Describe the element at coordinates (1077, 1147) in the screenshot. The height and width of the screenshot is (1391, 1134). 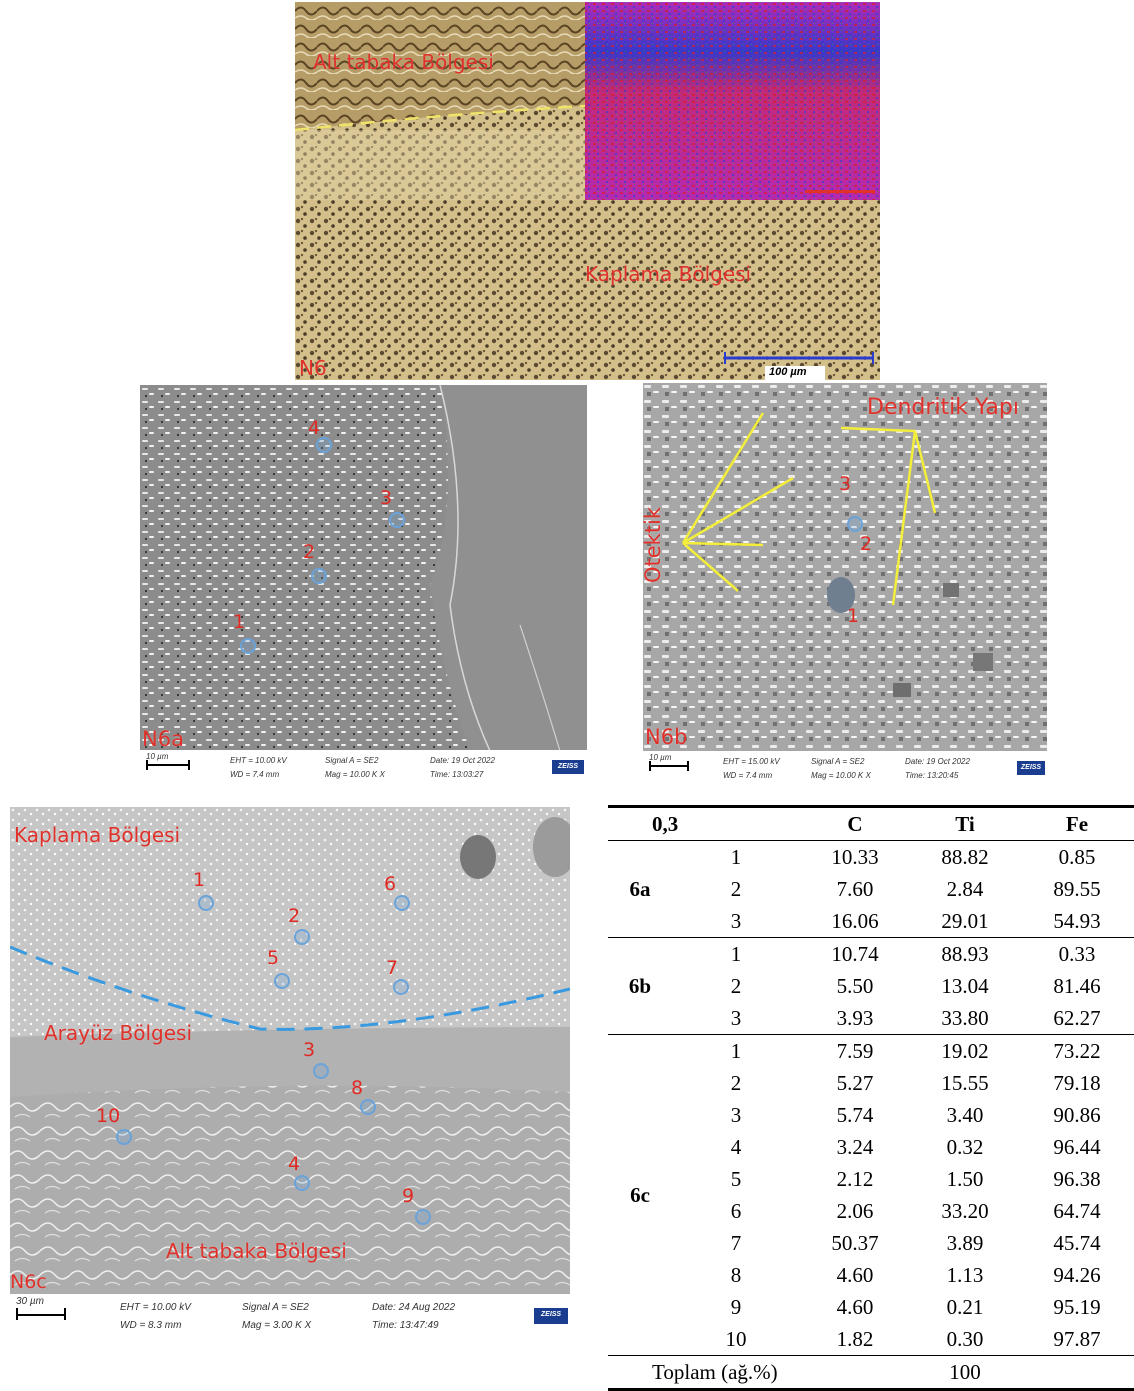
I see `value-cell-fe: 96.44` at that location.